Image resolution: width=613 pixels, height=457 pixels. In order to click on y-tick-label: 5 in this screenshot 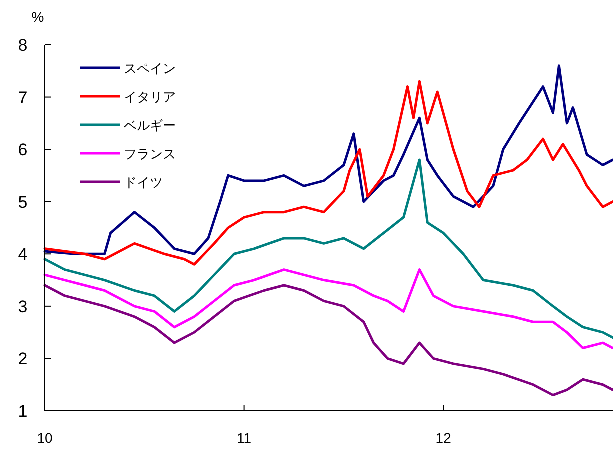, I will do `click(23, 202)`.